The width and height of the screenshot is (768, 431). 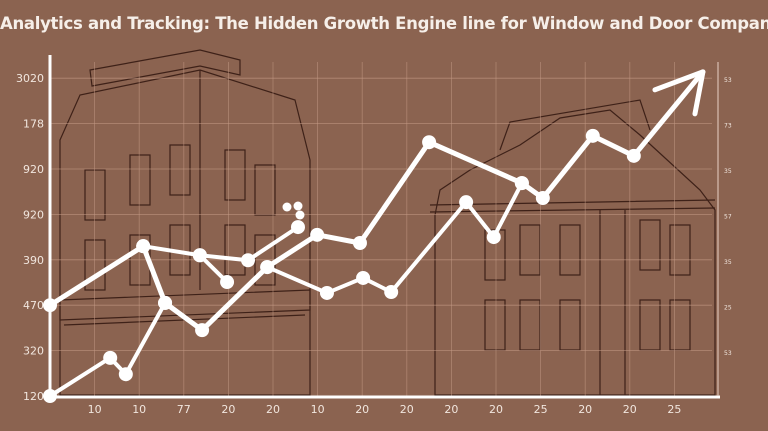 What do you see at coordinates (184, 409) in the screenshot?
I see `x-tick-label: 77` at bounding box center [184, 409].